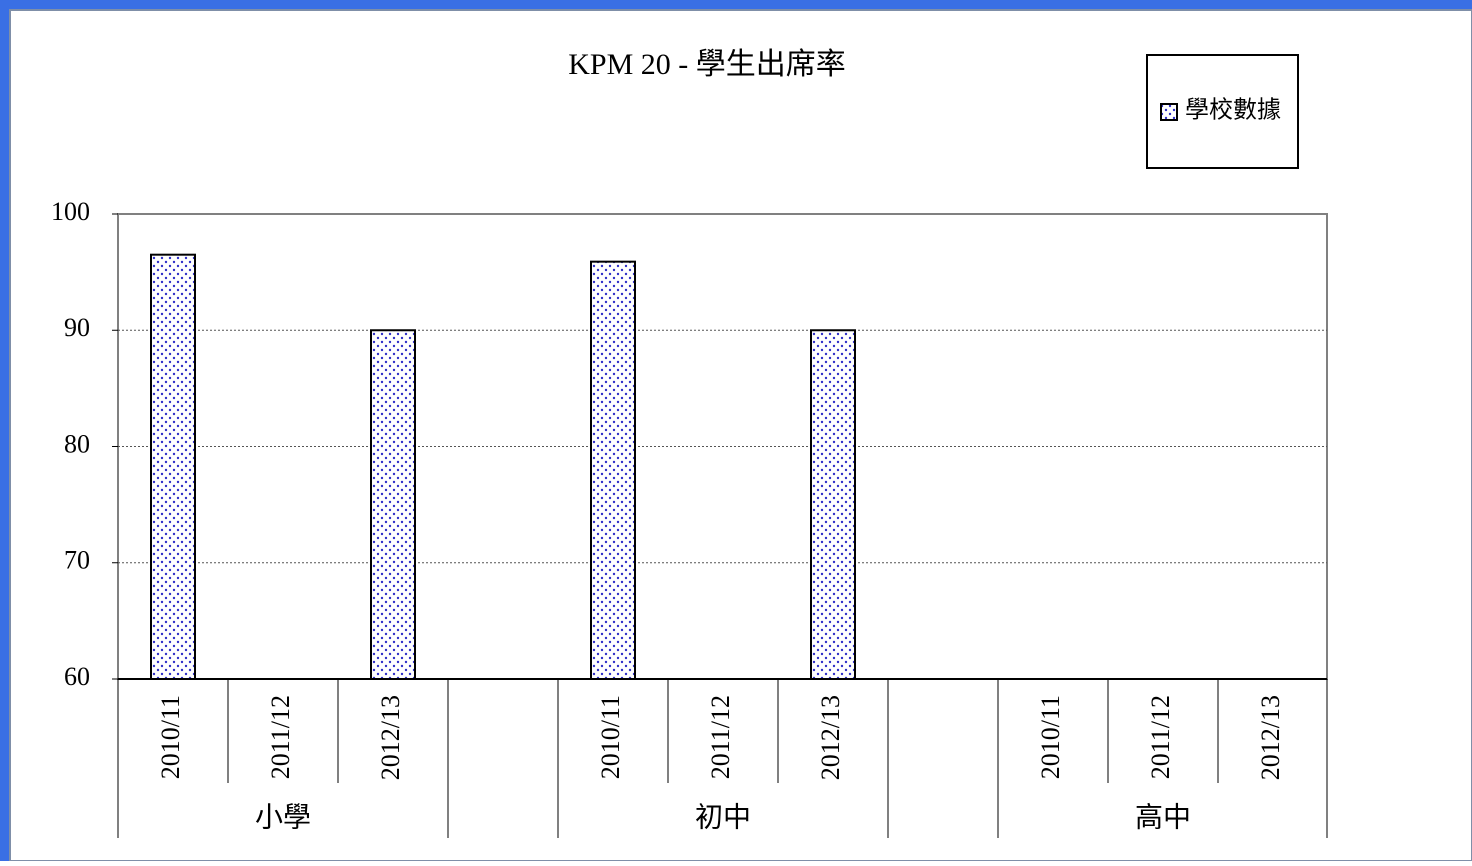  What do you see at coordinates (1233, 110) in the screenshot?
I see `legend-label: 學校數據` at bounding box center [1233, 110].